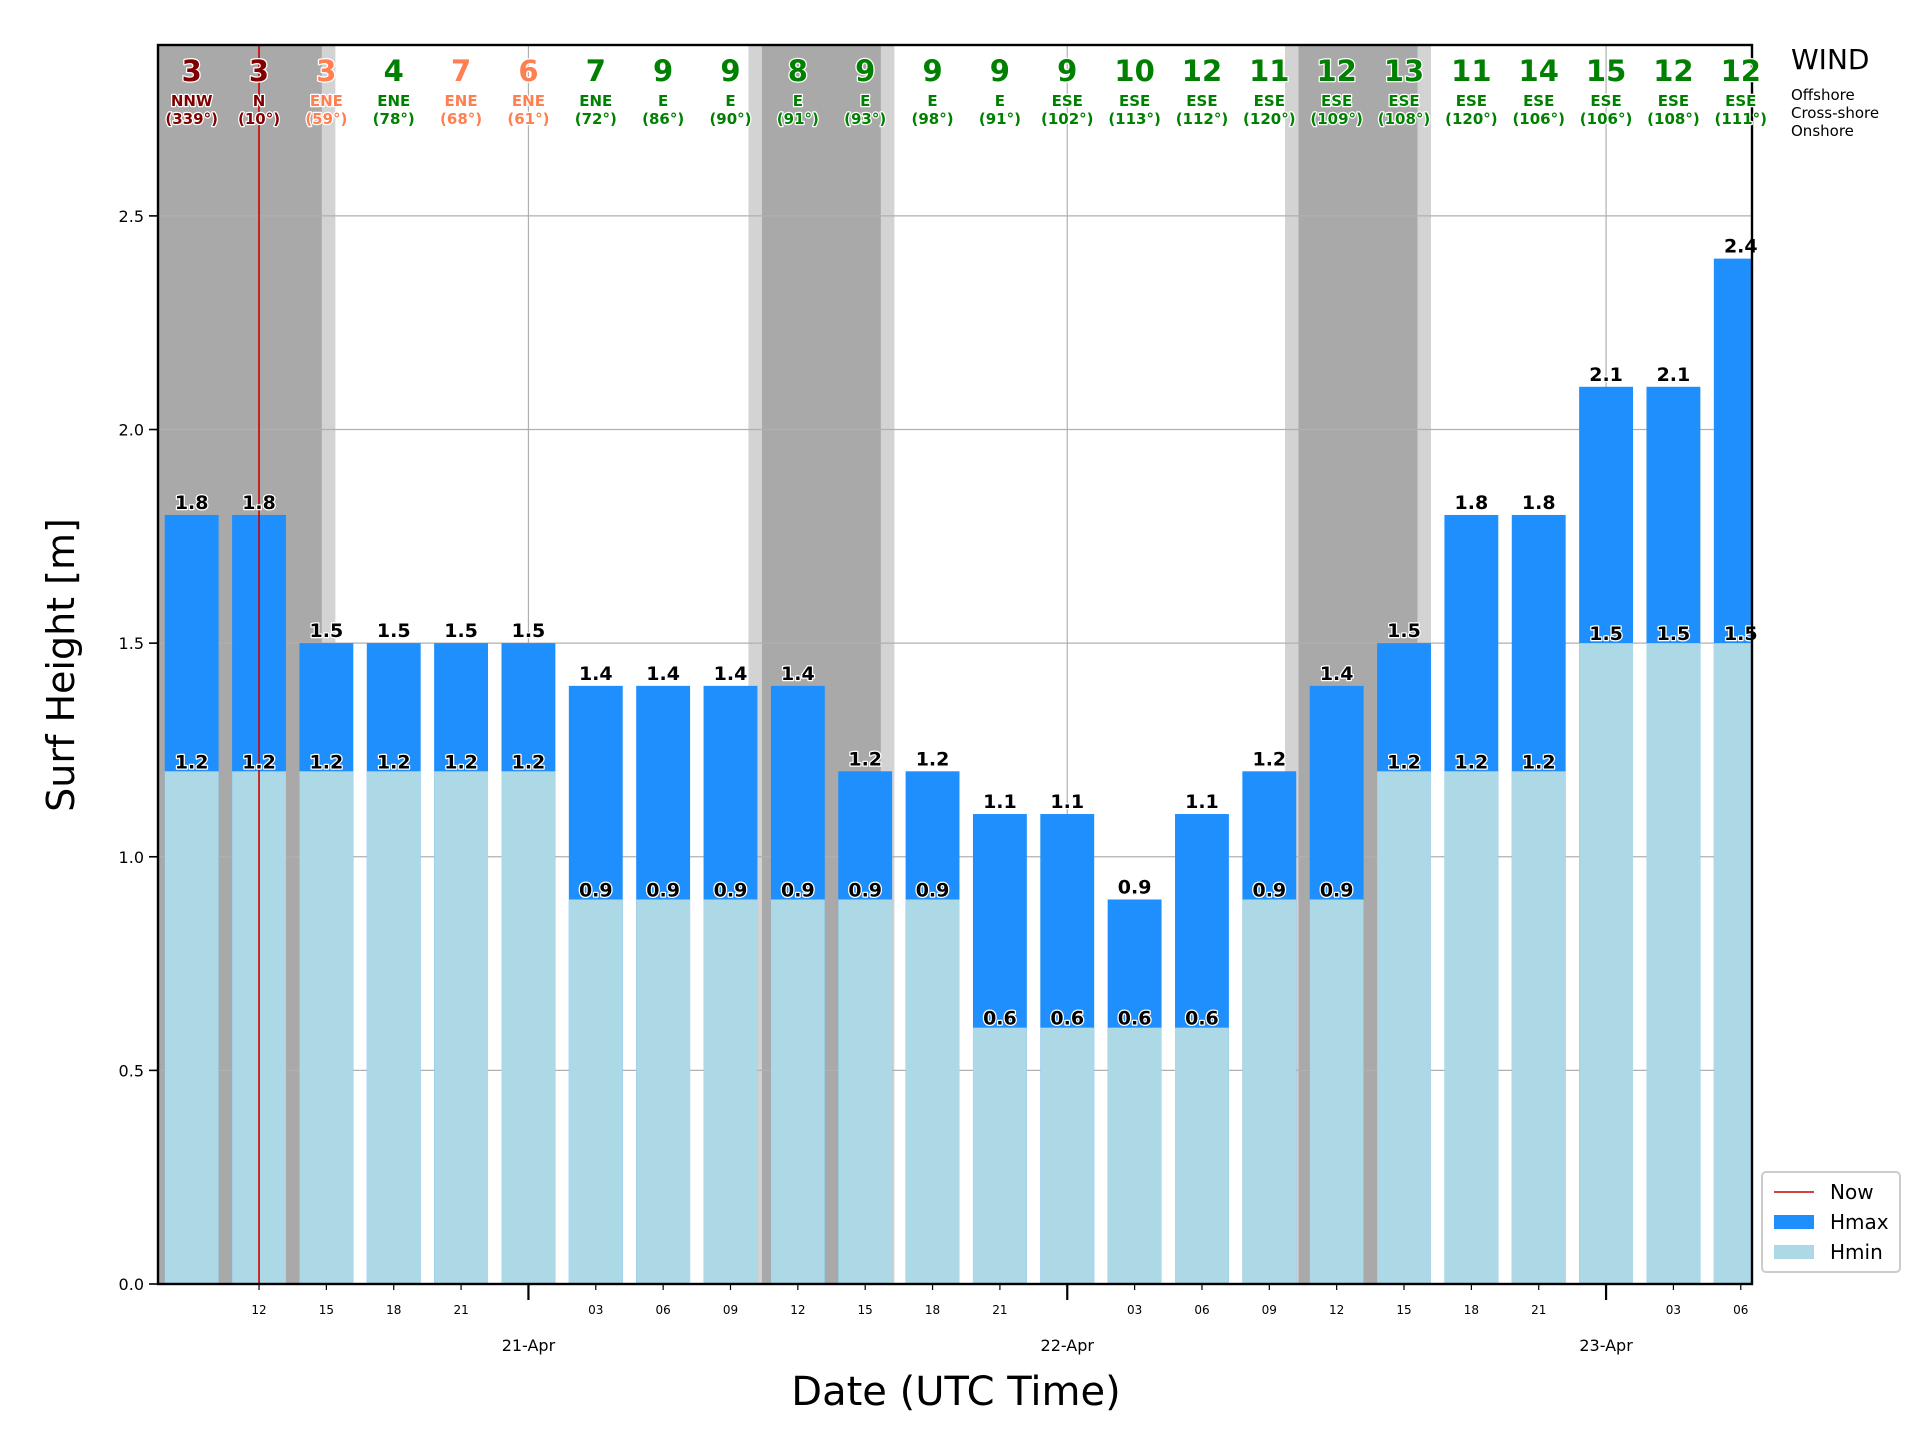  I want to click on x-hour-label: 12, so click(1336, 1310).